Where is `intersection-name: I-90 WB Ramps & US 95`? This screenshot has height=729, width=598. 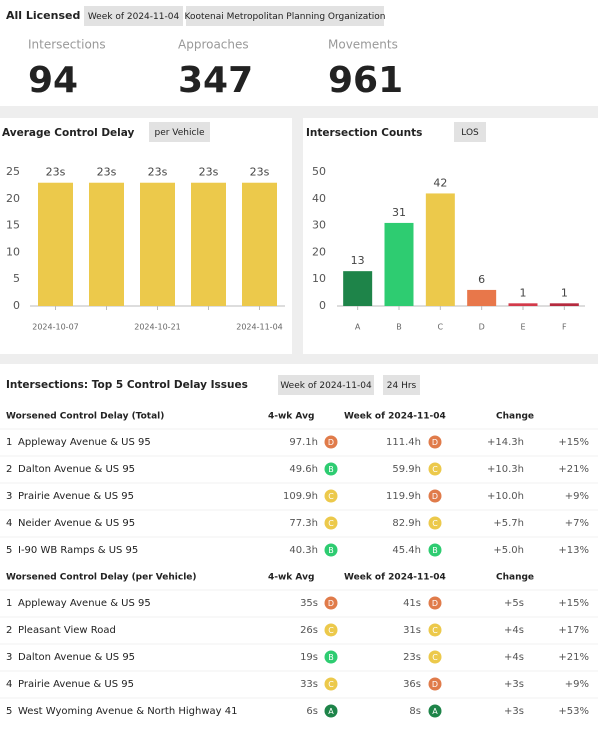
intersection-name: I-90 WB Ramps & US 95 is located at coordinates (78, 550).